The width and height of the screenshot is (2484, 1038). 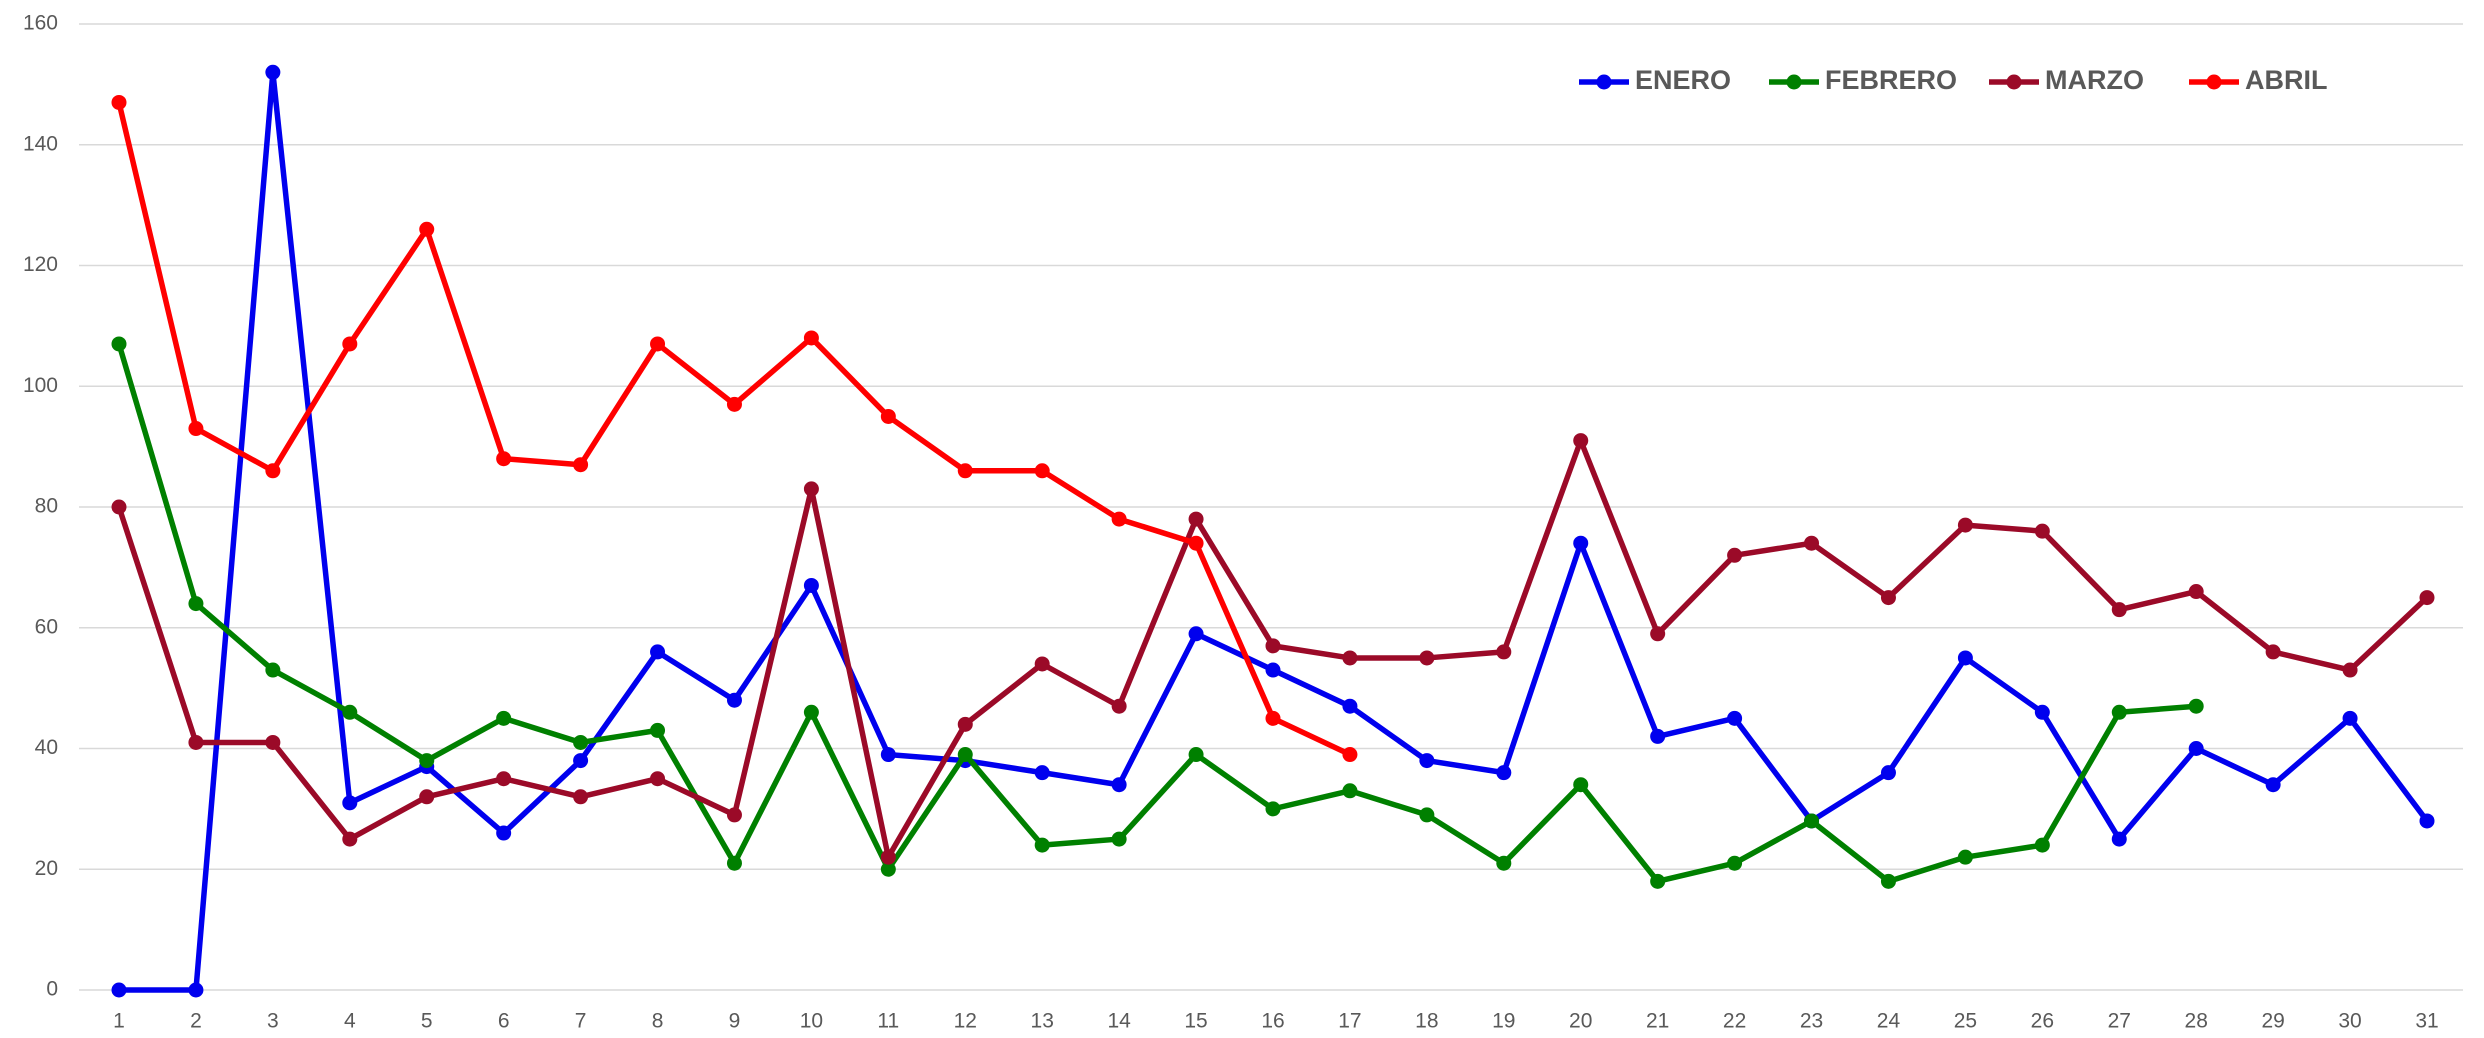 What do you see at coordinates (1657, 1021) in the screenshot?
I see `x-tick-label: 21` at bounding box center [1657, 1021].